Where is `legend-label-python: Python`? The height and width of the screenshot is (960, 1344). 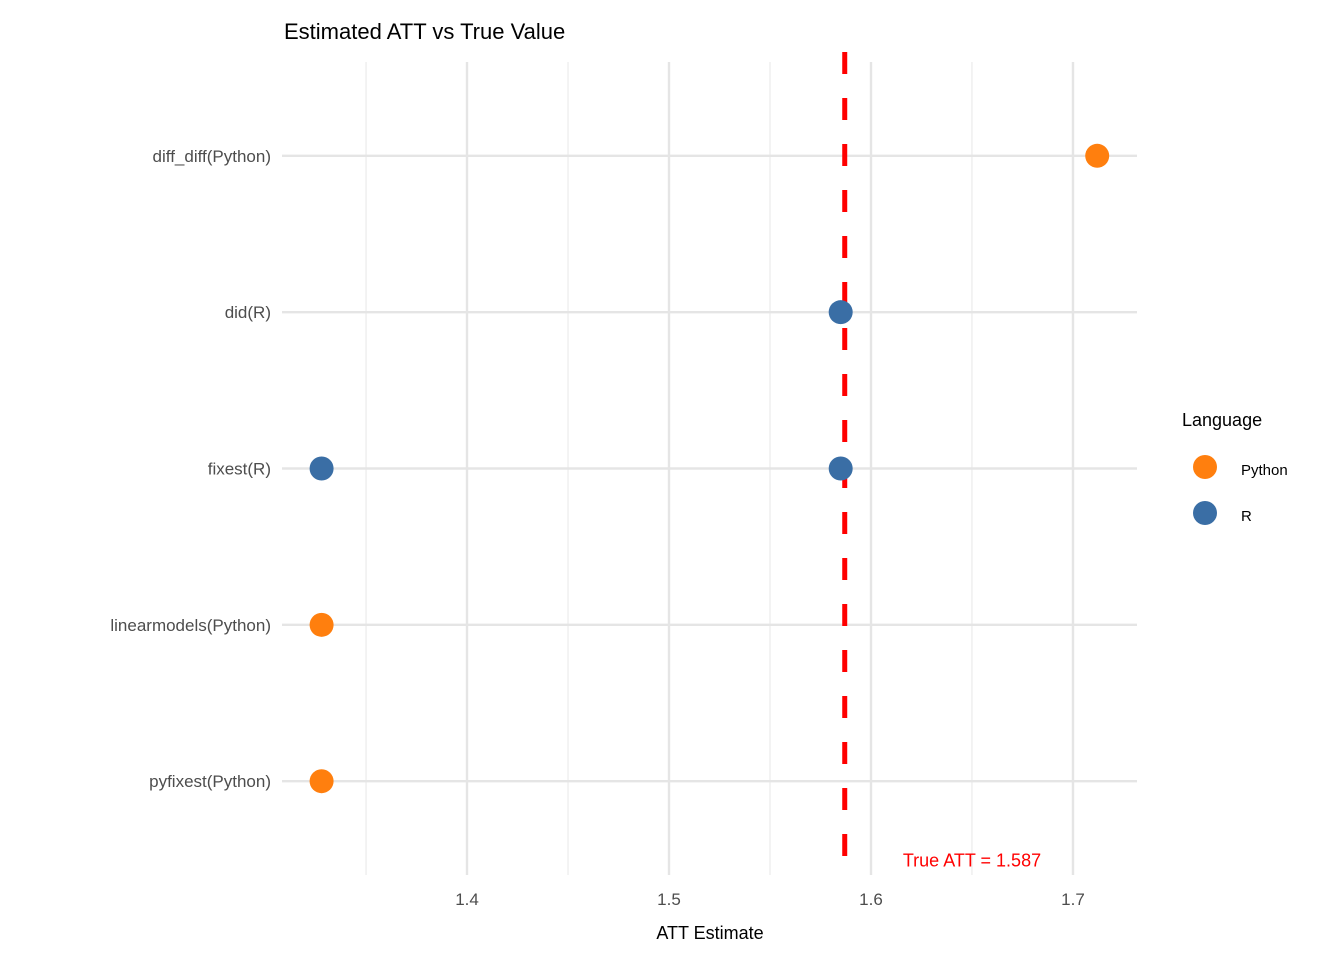 legend-label-python: Python is located at coordinates (1264, 470).